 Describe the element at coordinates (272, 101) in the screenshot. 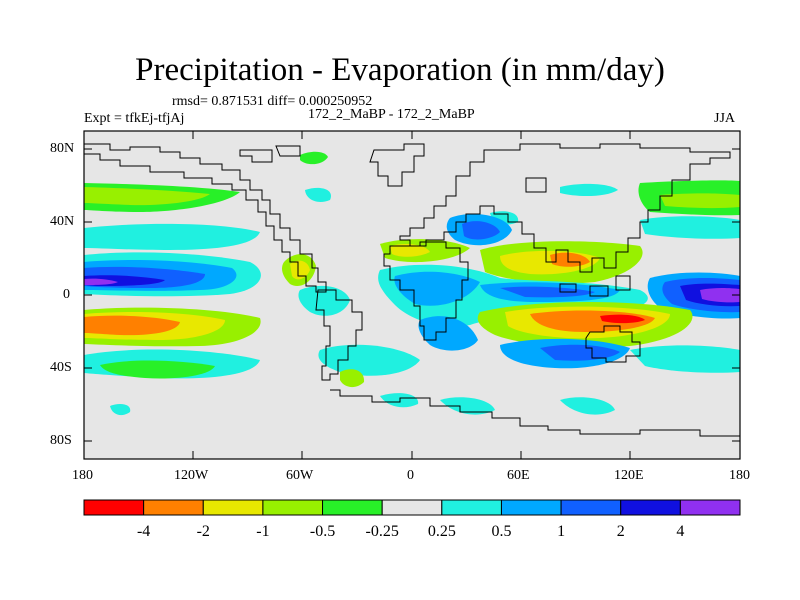

I see `stats-line: rmsd= 0.871531 diff= 0.000250952` at that location.